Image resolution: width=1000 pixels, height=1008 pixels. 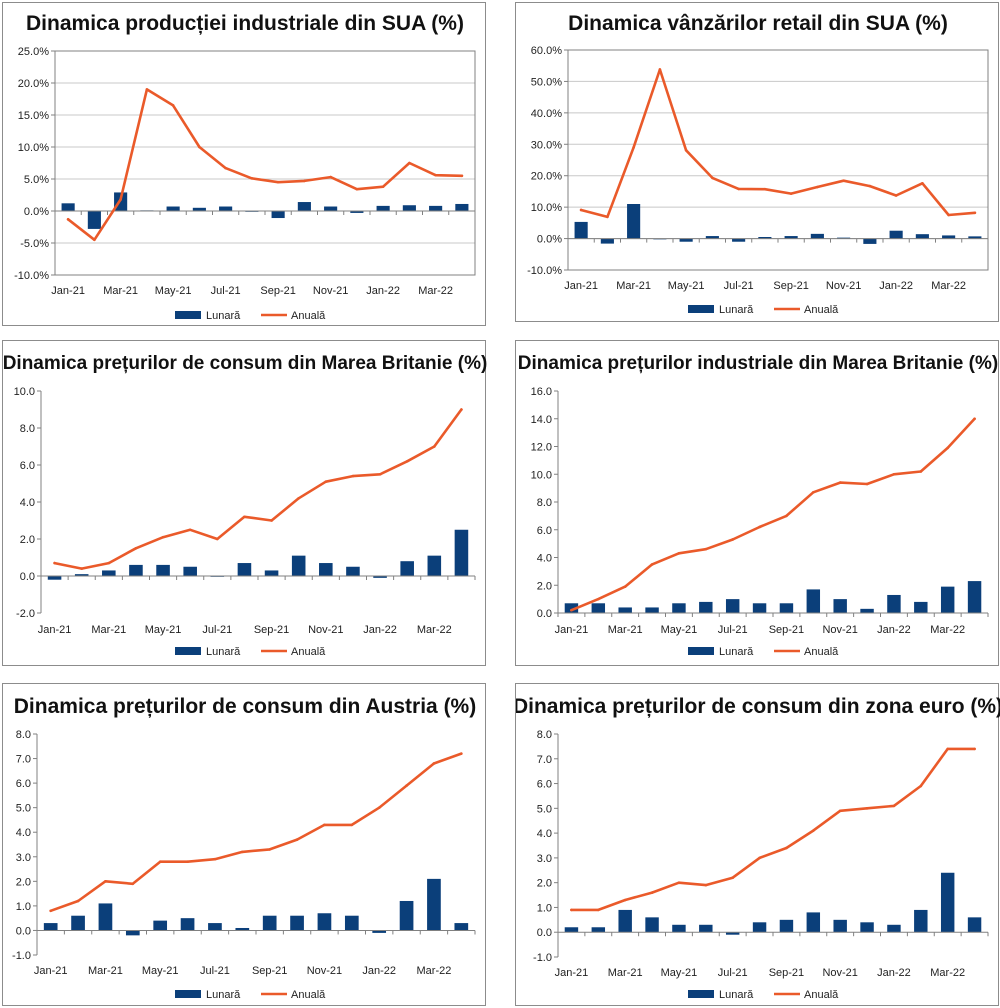 I want to click on y-tick-label: 4.0, so click(x=544, y=559).